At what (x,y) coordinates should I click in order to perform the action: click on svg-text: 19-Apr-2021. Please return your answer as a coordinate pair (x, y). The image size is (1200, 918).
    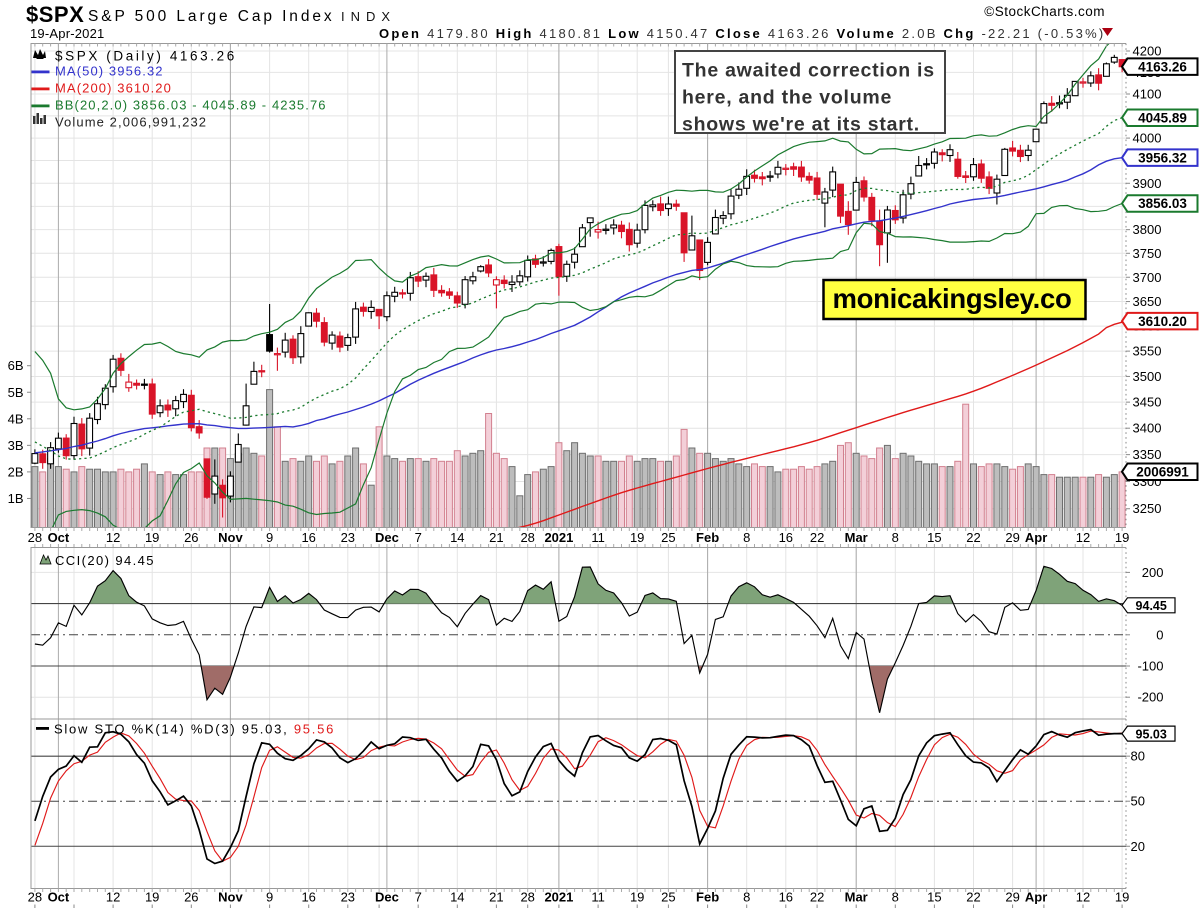
    Looking at the image, I should click on (67, 33).